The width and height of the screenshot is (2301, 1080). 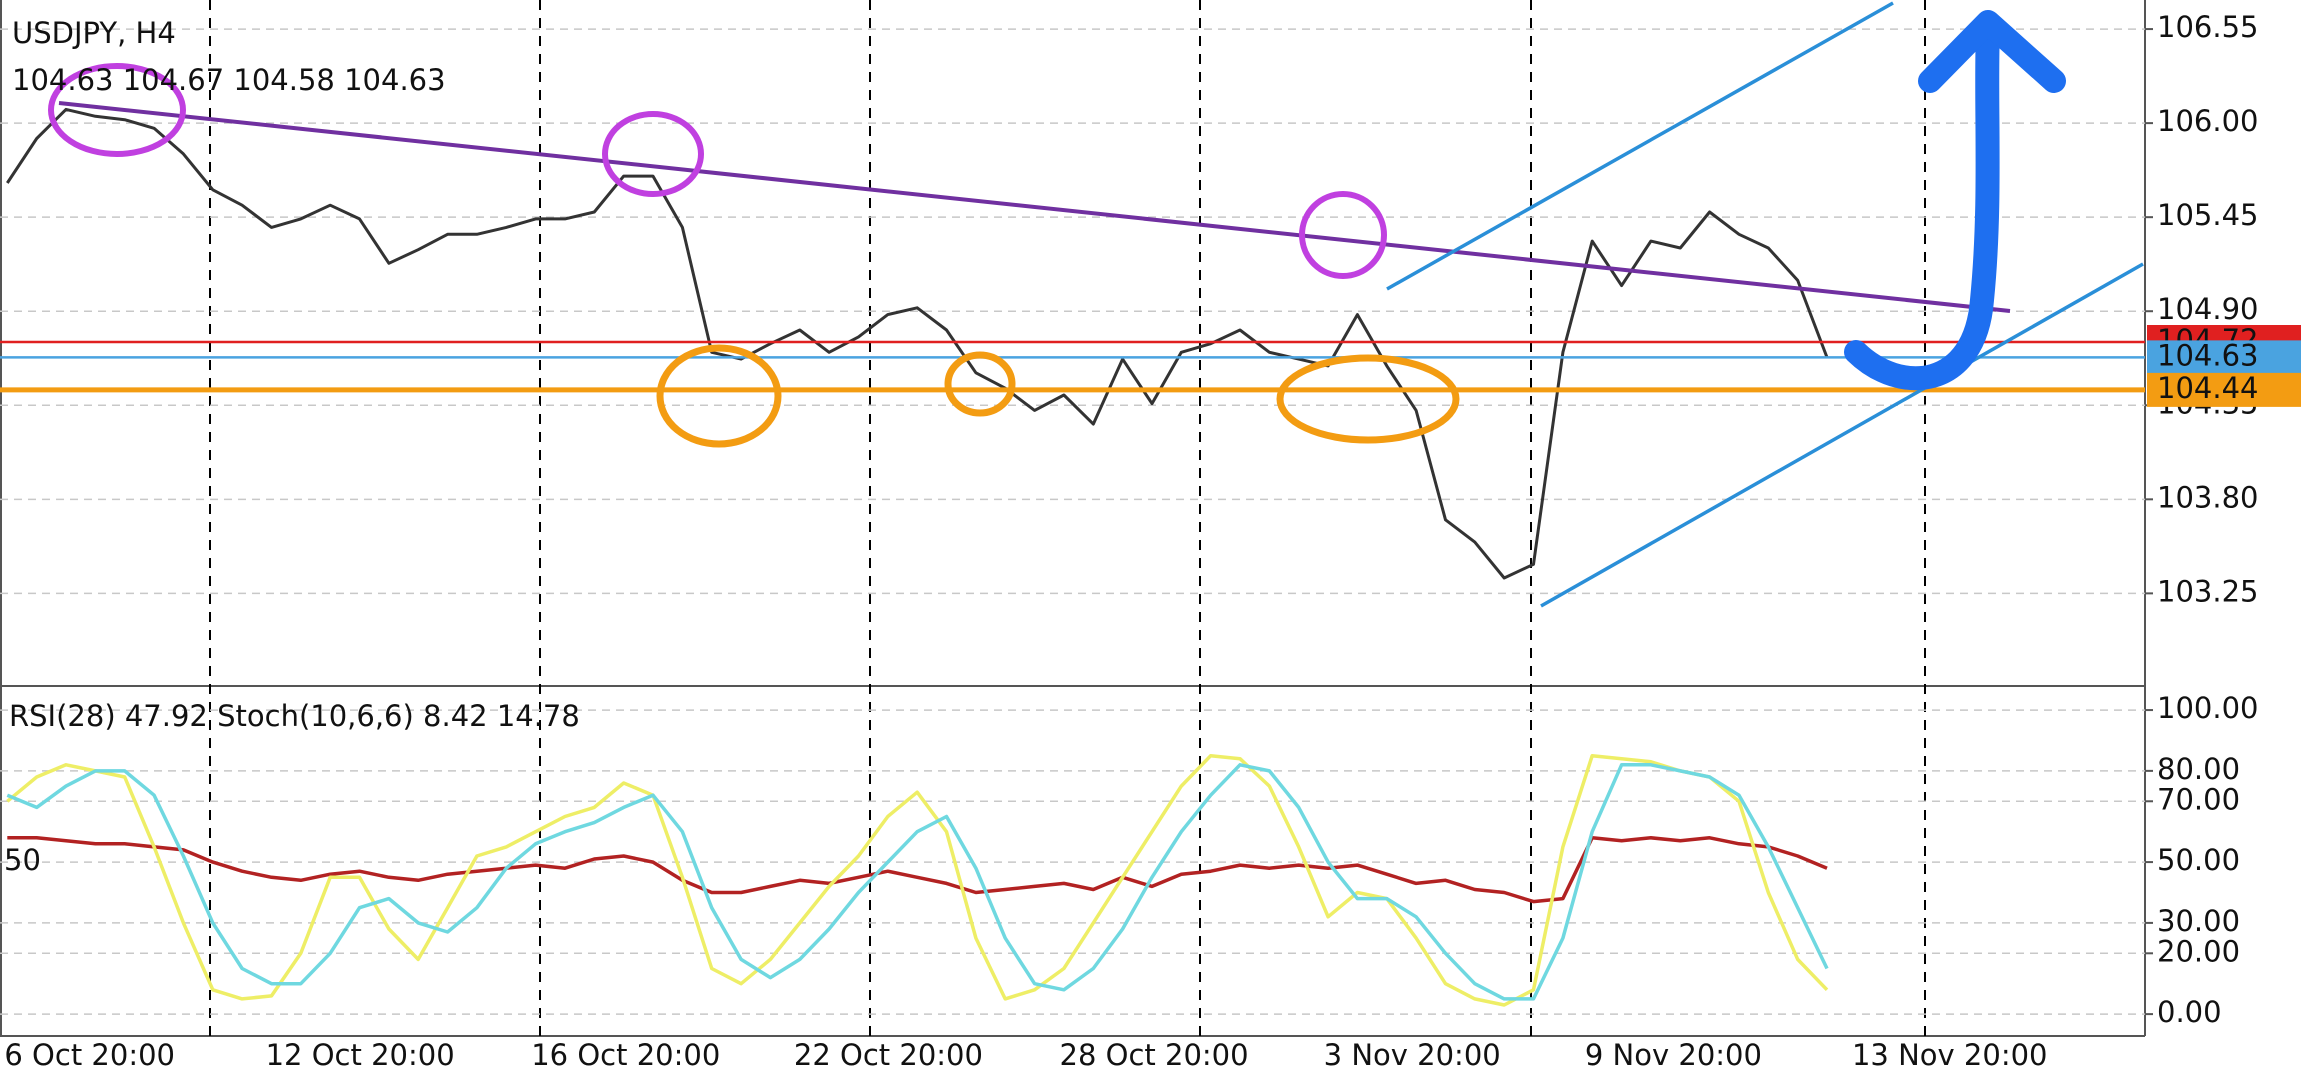 I want to click on y-tick-label: 50.00, so click(x=2198, y=860).